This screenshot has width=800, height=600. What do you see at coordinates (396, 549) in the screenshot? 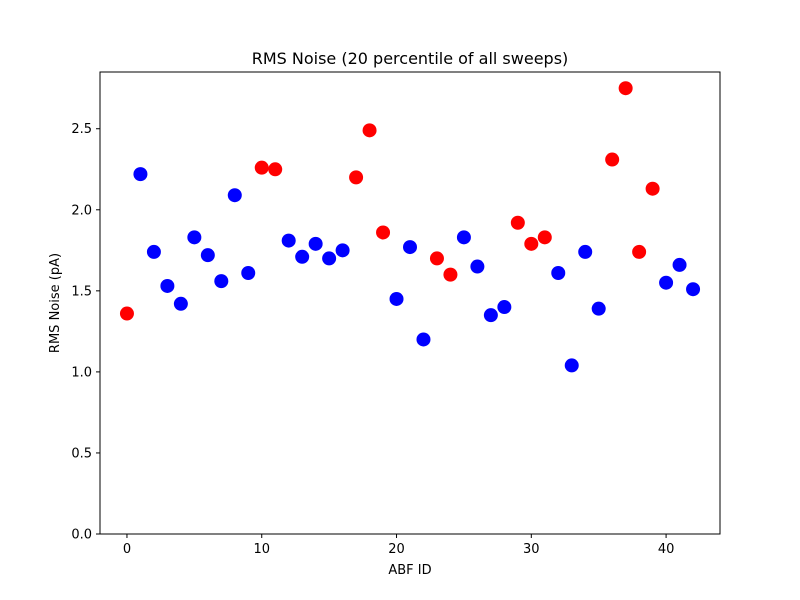
I see `x-tick-label: 20` at bounding box center [396, 549].